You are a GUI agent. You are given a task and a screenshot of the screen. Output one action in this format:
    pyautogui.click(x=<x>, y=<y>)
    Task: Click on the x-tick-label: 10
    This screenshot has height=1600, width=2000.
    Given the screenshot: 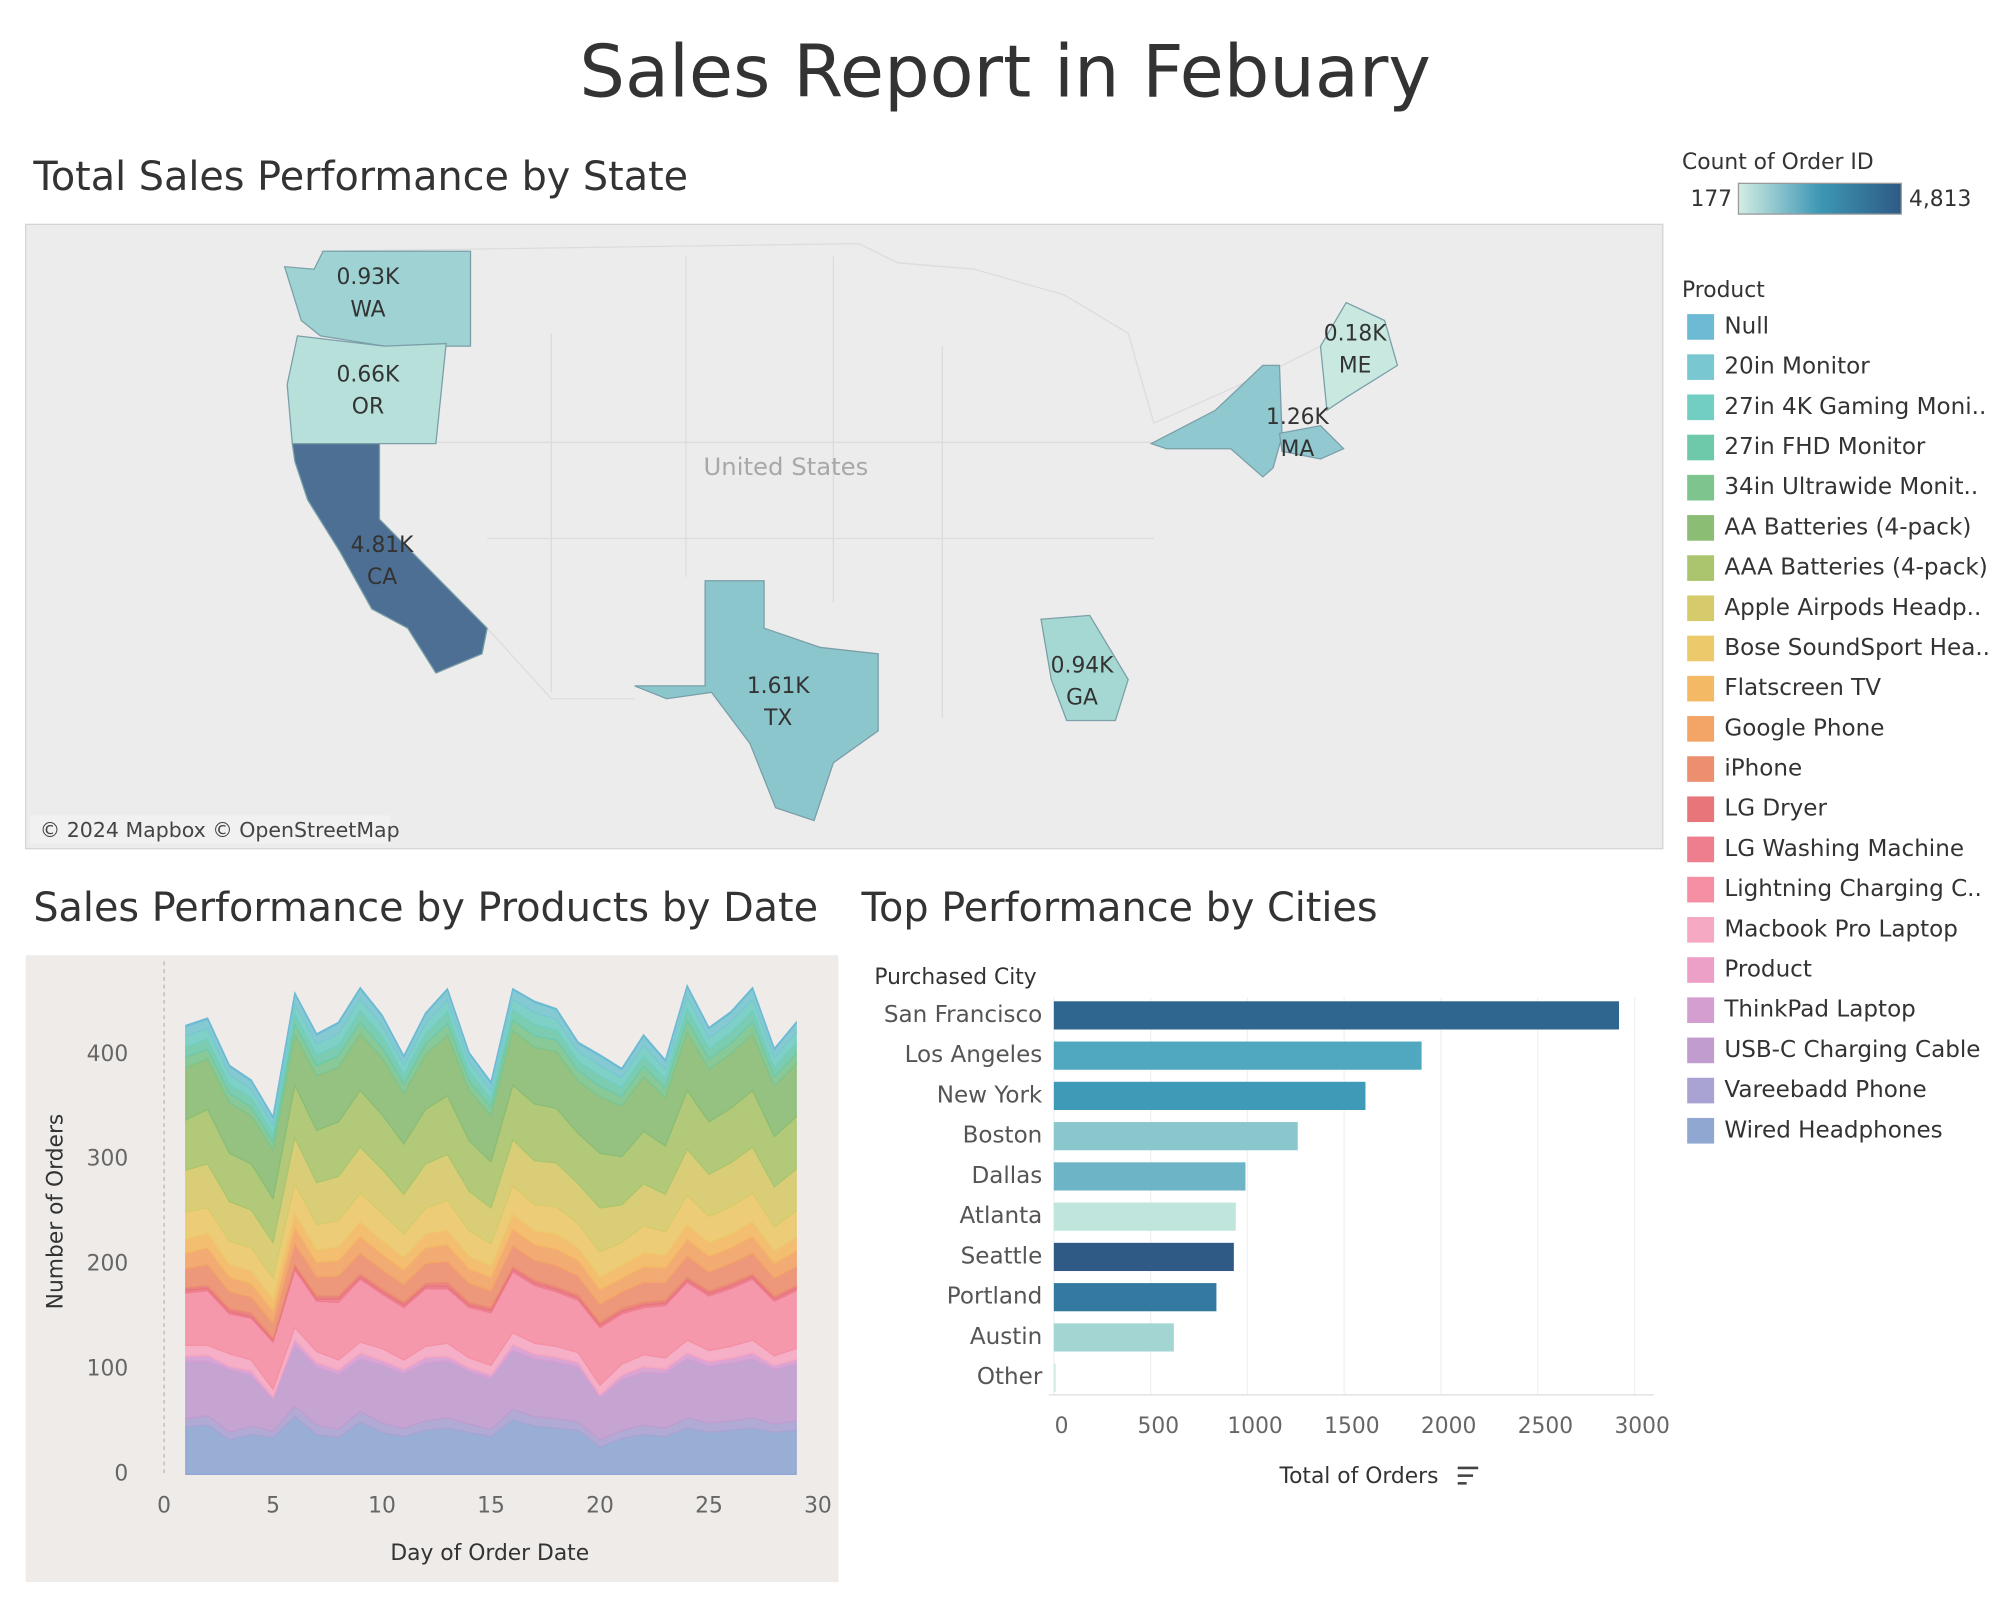 What is the action you would take?
    pyautogui.click(x=382, y=1505)
    